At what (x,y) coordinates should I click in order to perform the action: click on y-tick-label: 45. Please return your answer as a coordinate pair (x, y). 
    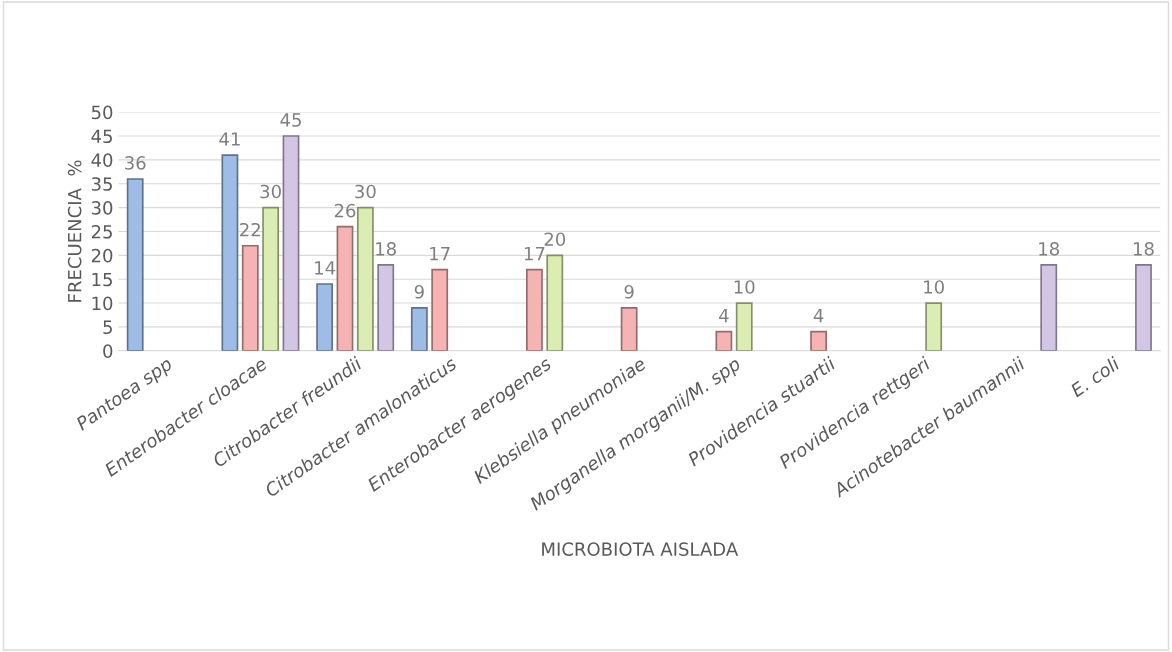
    Looking at the image, I should click on (101, 136).